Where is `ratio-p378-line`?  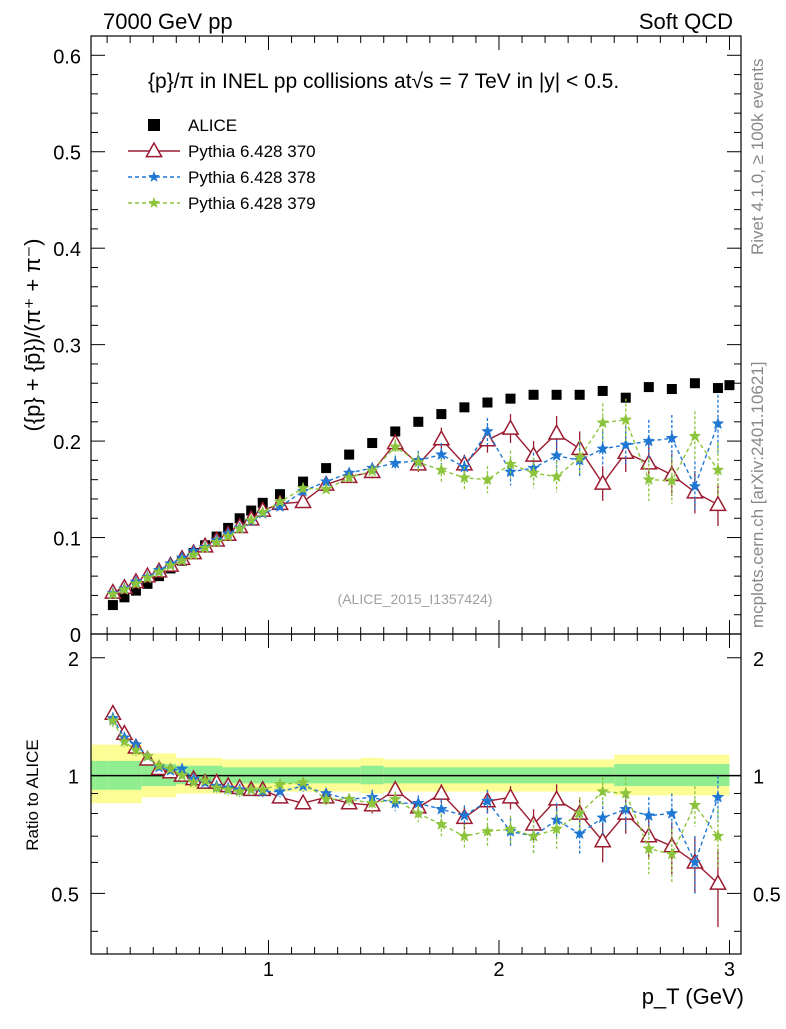
ratio-p378-line is located at coordinates (415, 791).